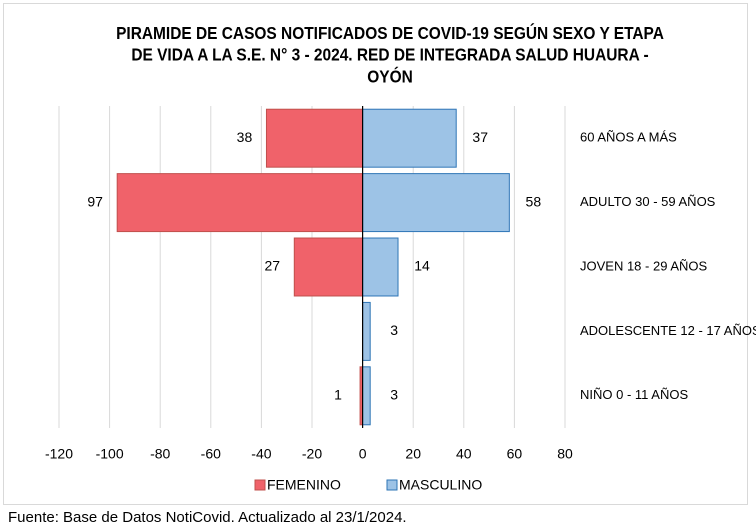 The image size is (756, 529). What do you see at coordinates (59, 454) in the screenshot?
I see `x-tick-label: -120` at bounding box center [59, 454].